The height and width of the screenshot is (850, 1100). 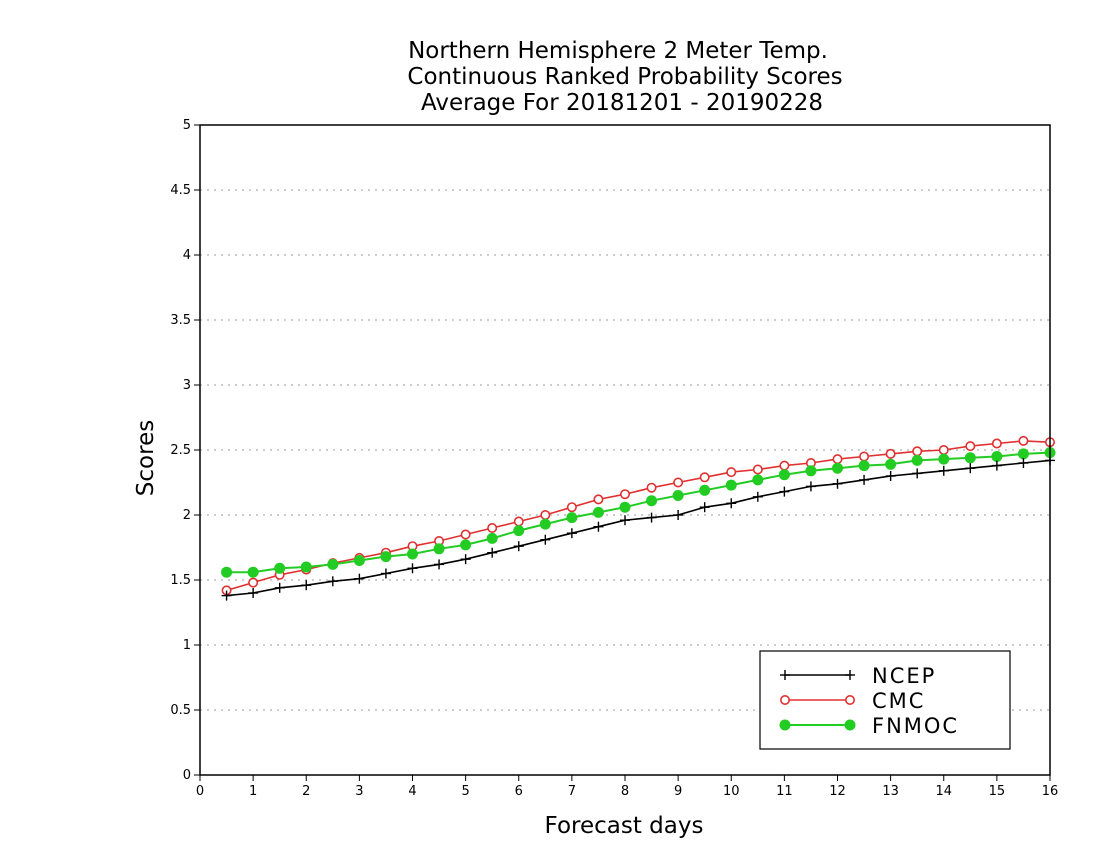 I want to click on x-tick-label: 4, so click(x=412, y=791).